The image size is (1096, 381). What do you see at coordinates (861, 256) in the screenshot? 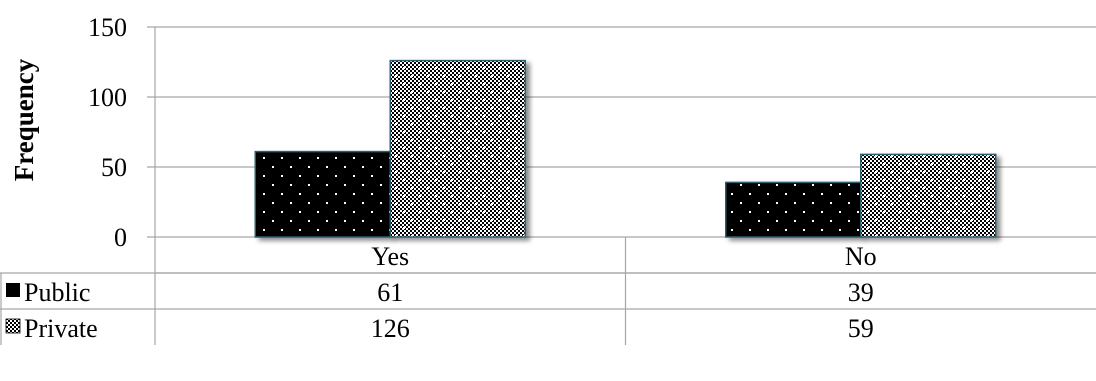
I see `x-tick-label: No` at bounding box center [861, 256].